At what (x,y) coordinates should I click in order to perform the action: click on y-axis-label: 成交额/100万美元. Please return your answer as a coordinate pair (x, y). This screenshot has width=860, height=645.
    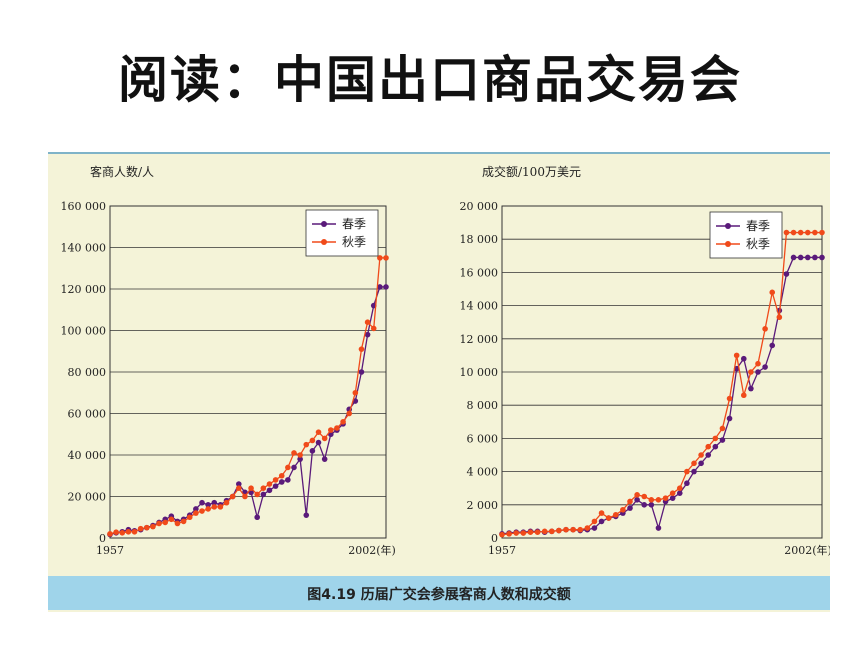
    Looking at the image, I should click on (531, 171).